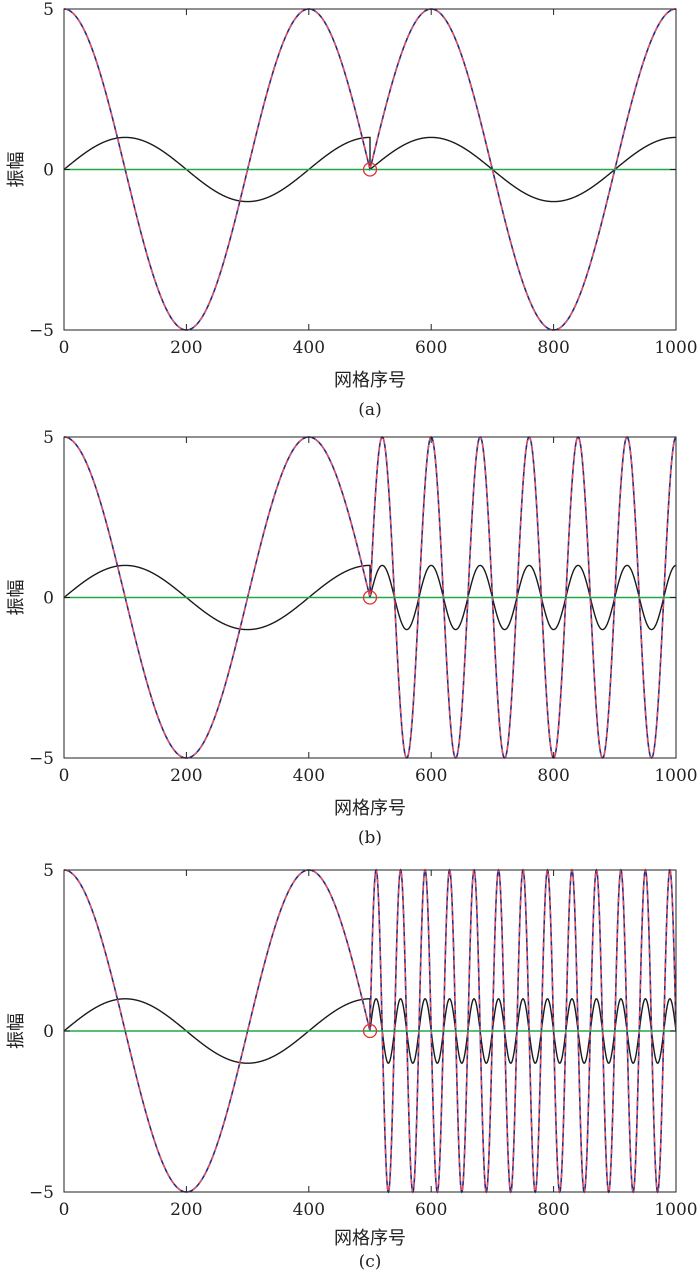 The width and height of the screenshot is (700, 1277). Describe the element at coordinates (370, 838) in the screenshot. I see `panel-caption: (b)` at that location.